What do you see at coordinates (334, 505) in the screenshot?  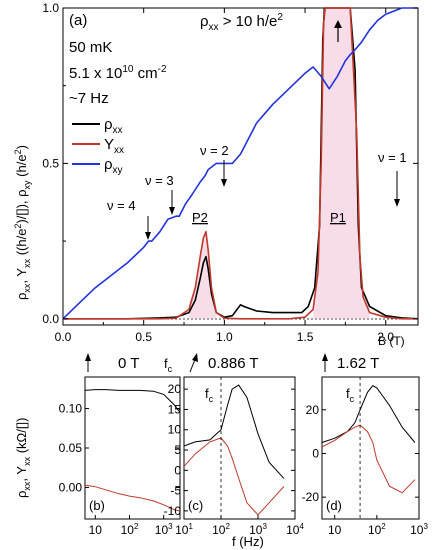 I see `panel-d-label: (d)` at bounding box center [334, 505].